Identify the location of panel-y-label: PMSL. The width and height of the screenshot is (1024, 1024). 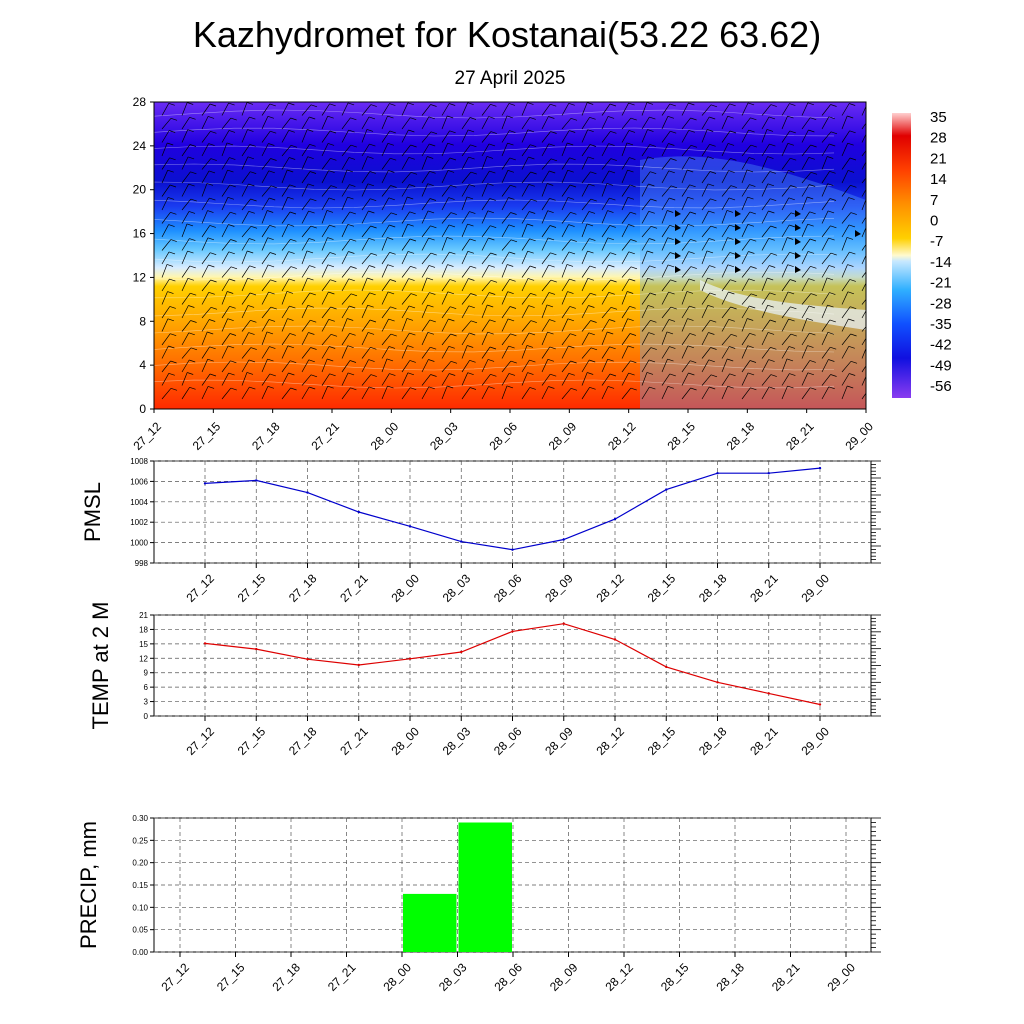
(92, 512).